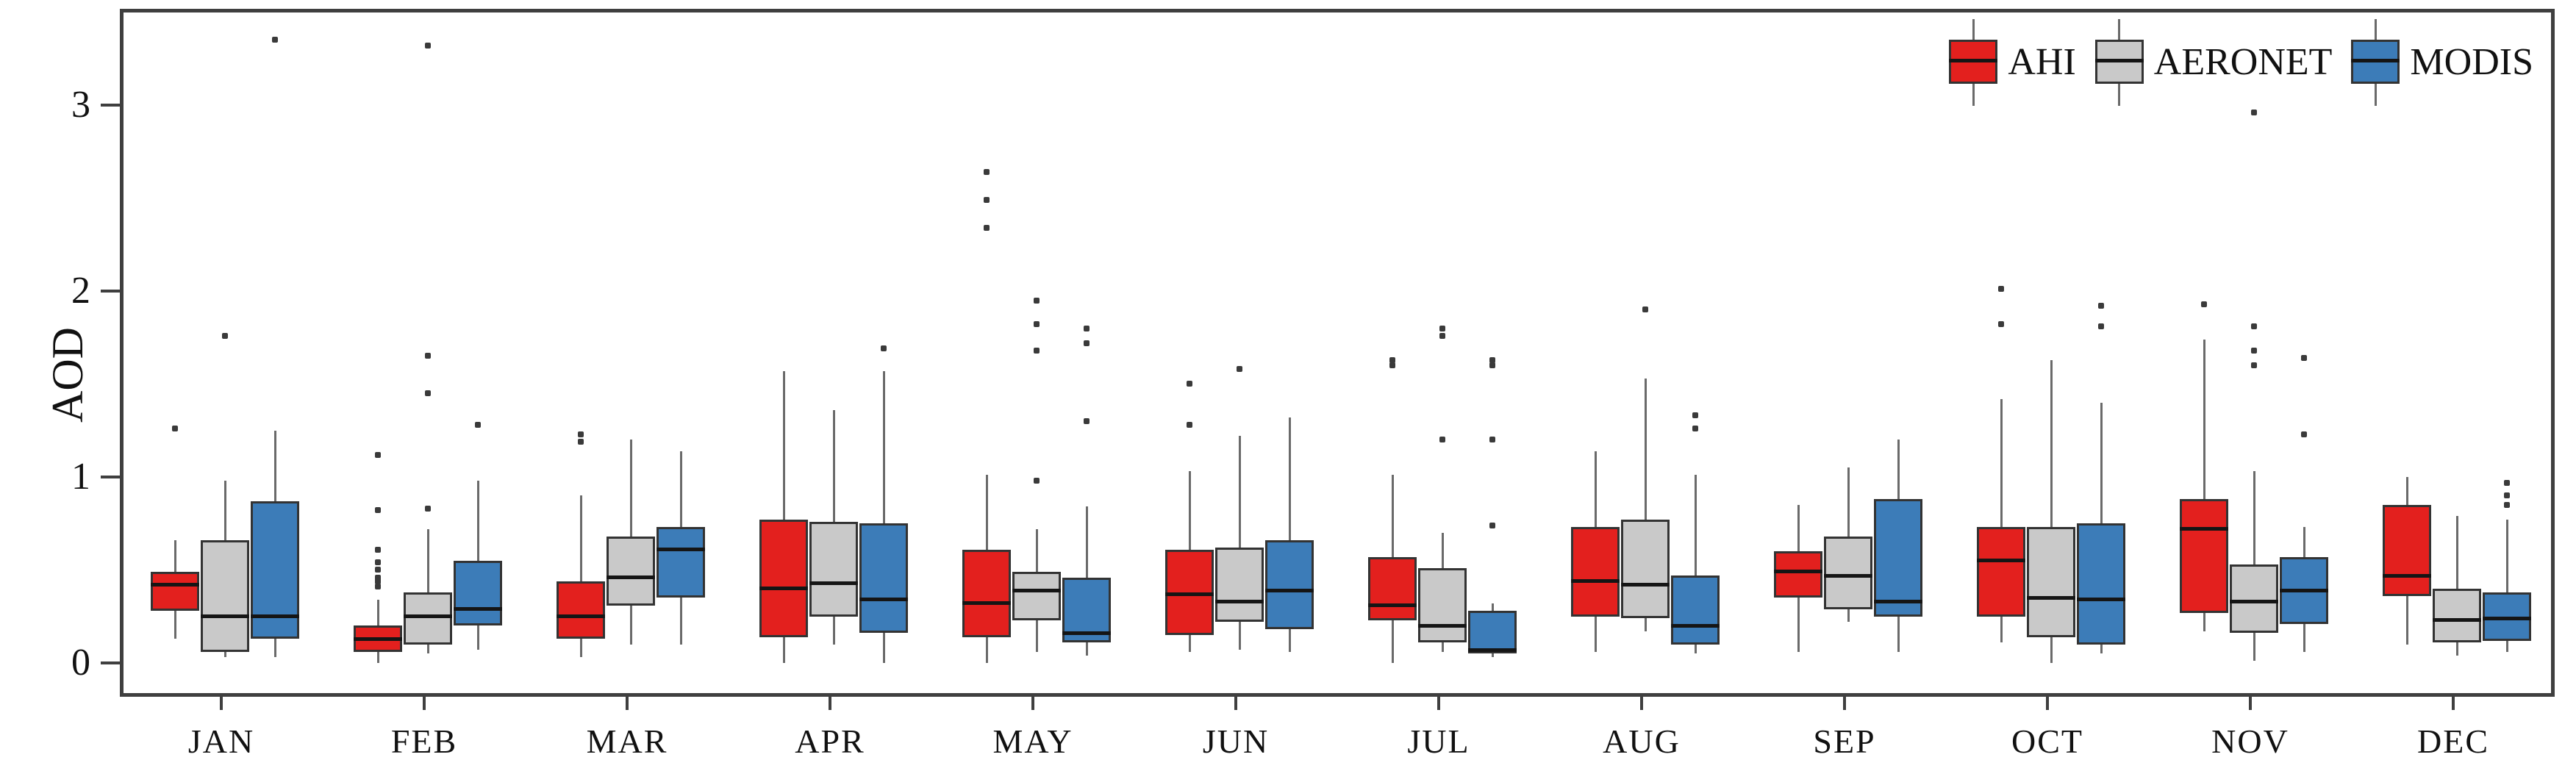  Describe the element at coordinates (830, 741) in the screenshot. I see `x-tick-label-apr: APR` at that location.